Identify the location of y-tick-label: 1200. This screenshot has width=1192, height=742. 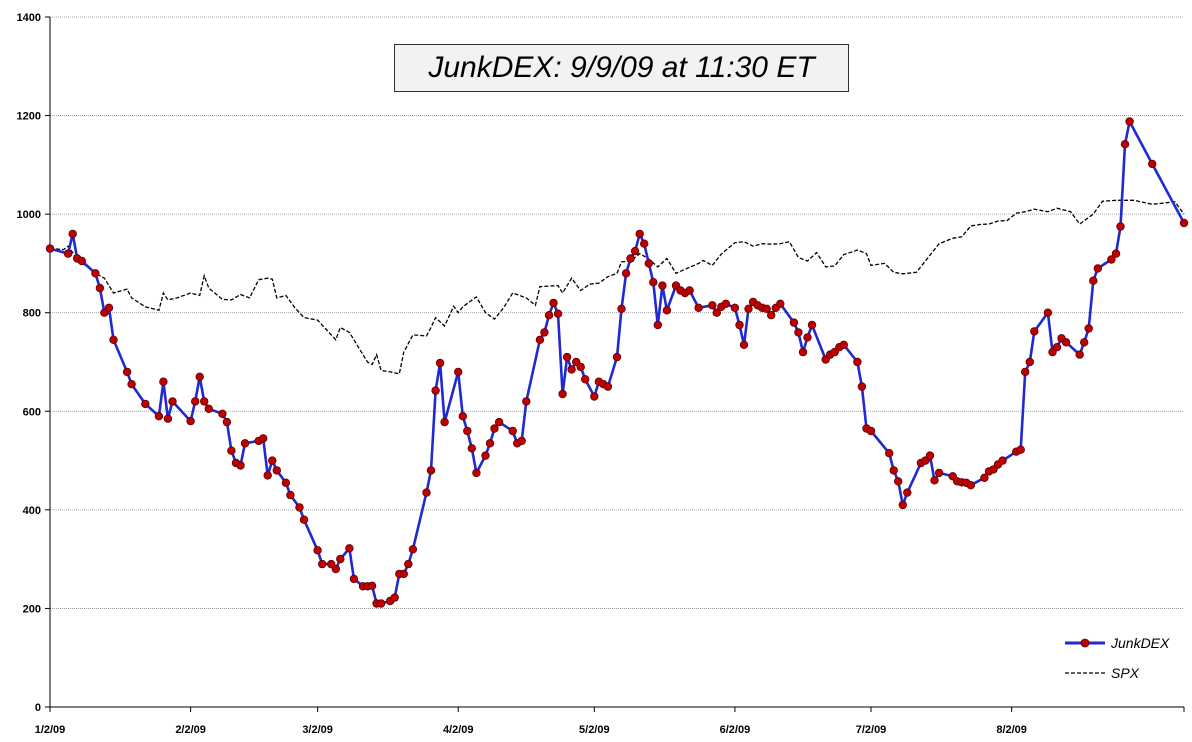
(29, 117).